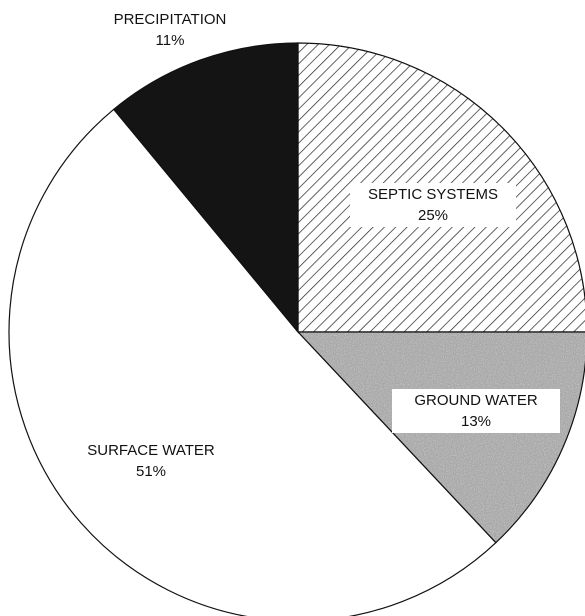 The width and height of the screenshot is (585, 616). What do you see at coordinates (170, 19) in the screenshot?
I see `slice-name-label: PRECIPITATION` at bounding box center [170, 19].